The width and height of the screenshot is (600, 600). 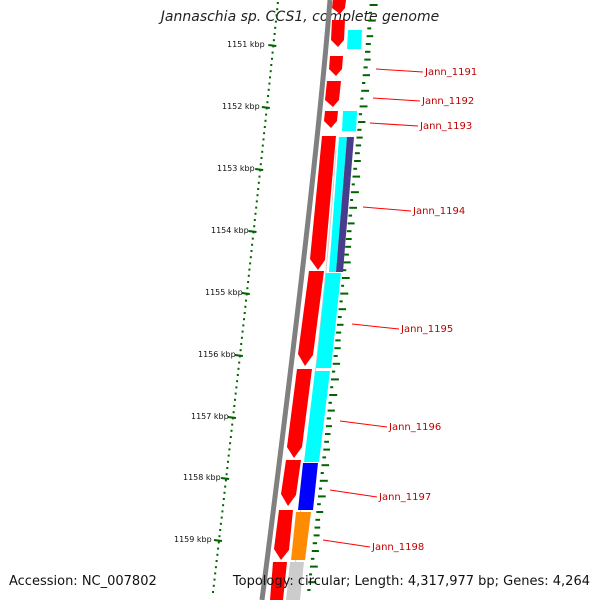 I want to click on ruler-label-1159: 1159 kbp, so click(x=193, y=539).